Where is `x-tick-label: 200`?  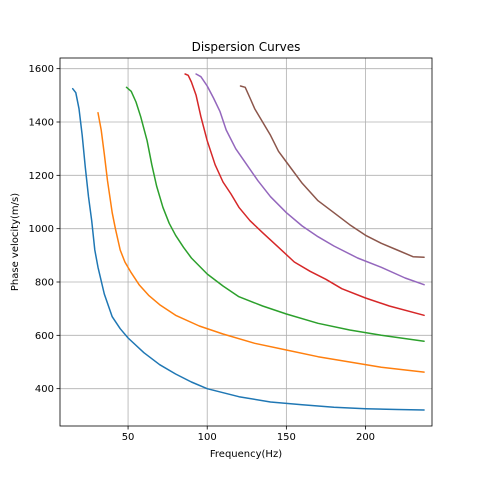
x-tick-label: 200 is located at coordinates (365, 437).